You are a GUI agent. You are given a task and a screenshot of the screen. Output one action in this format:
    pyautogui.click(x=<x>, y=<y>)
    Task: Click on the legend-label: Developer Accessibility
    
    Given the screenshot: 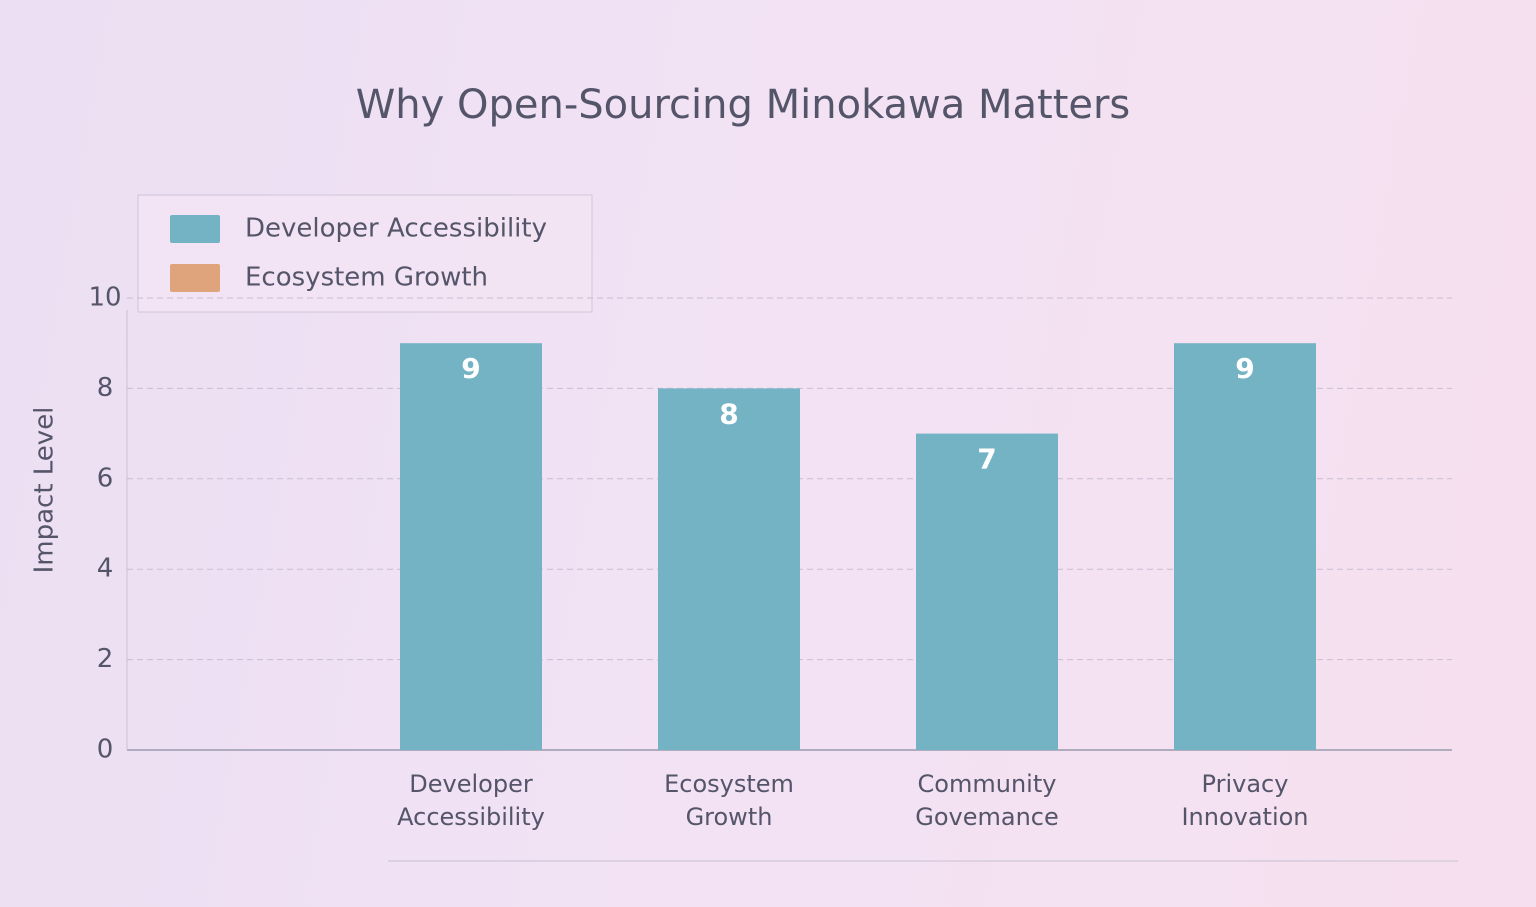 What is the action you would take?
    pyautogui.click(x=396, y=229)
    